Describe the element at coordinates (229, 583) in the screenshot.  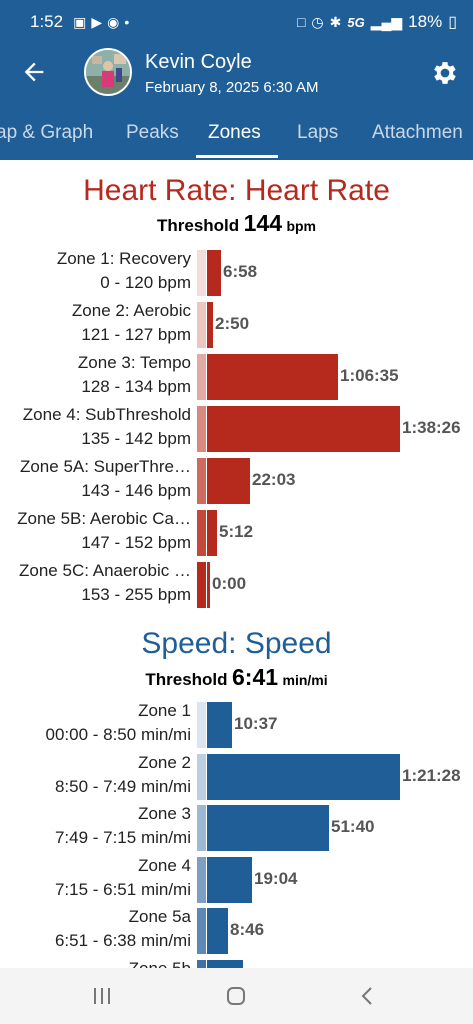
I see `zone-time: 0:00` at that location.